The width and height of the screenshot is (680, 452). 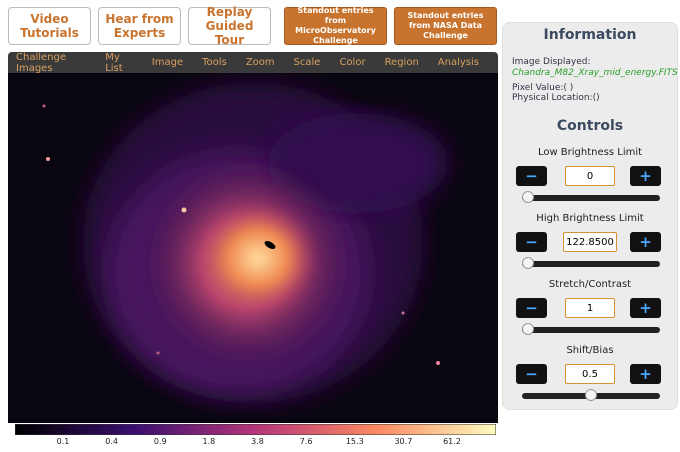 I want to click on colorbar-label: 0.9, so click(x=160, y=441).